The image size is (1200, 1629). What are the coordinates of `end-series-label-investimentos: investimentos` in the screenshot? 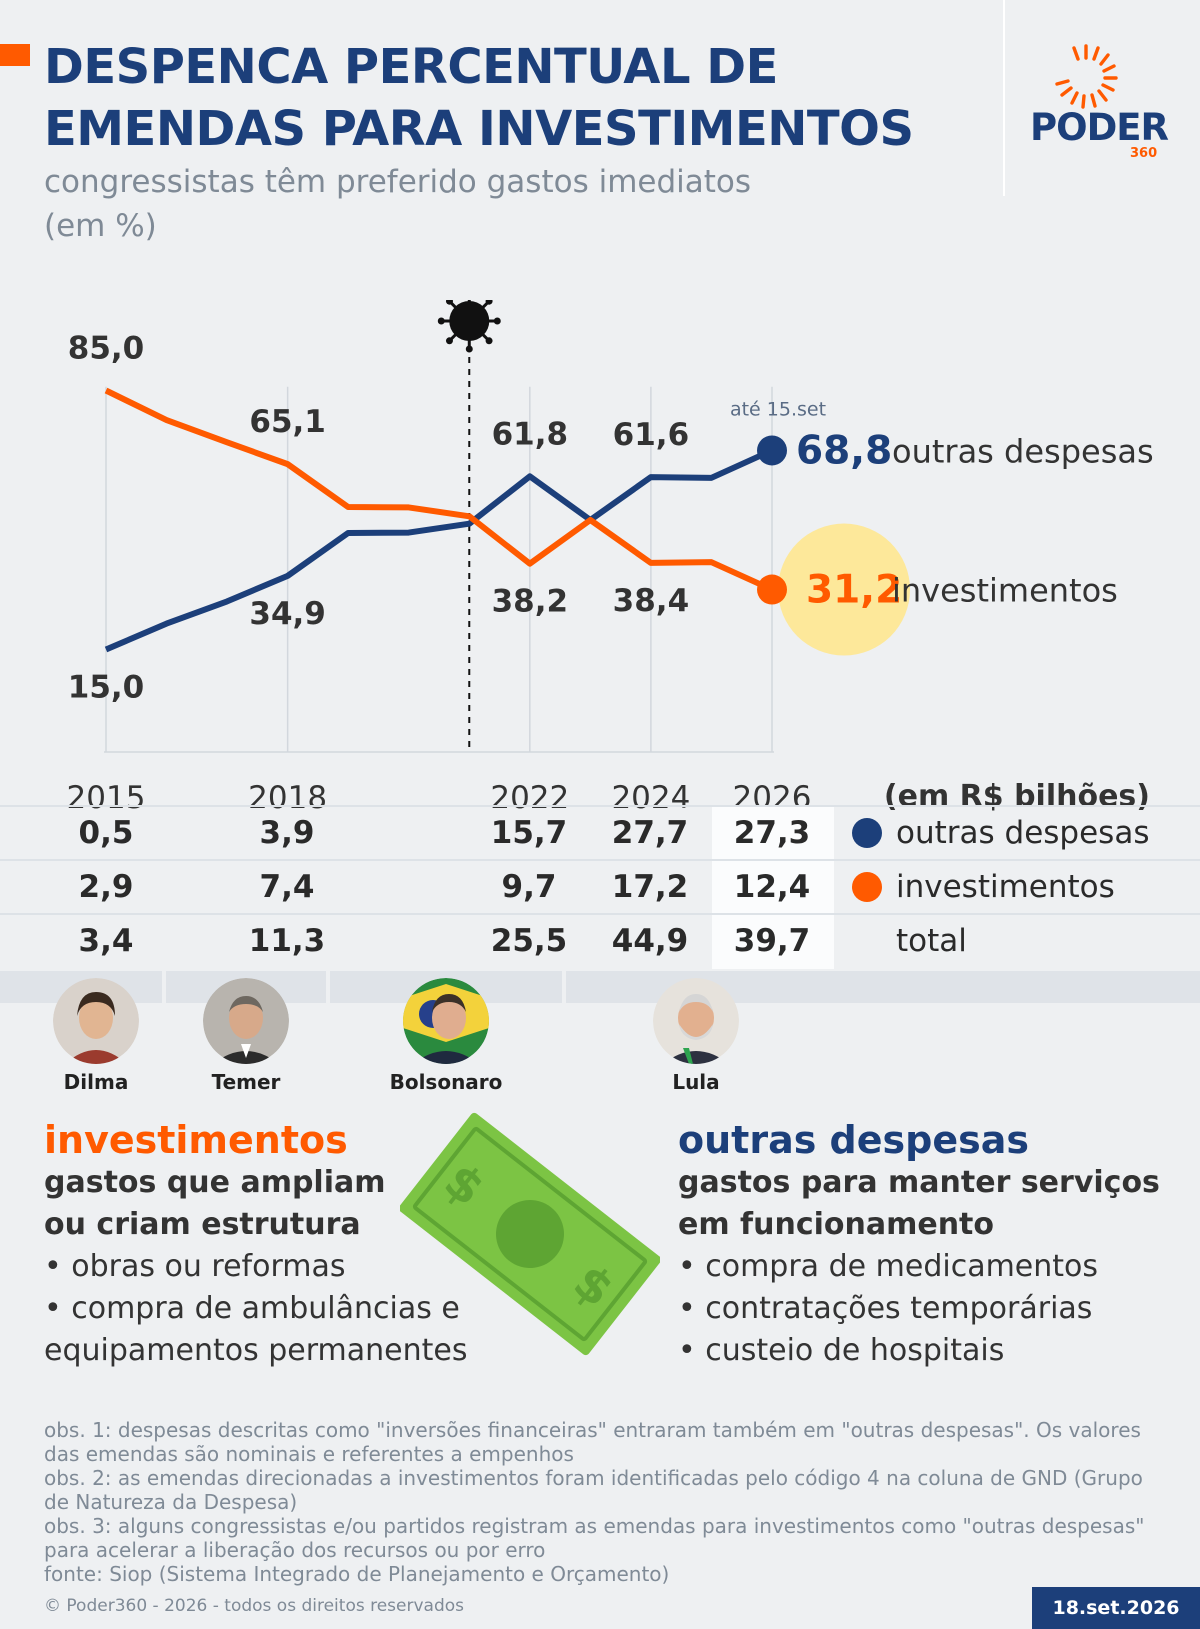 It's located at (1005, 591).